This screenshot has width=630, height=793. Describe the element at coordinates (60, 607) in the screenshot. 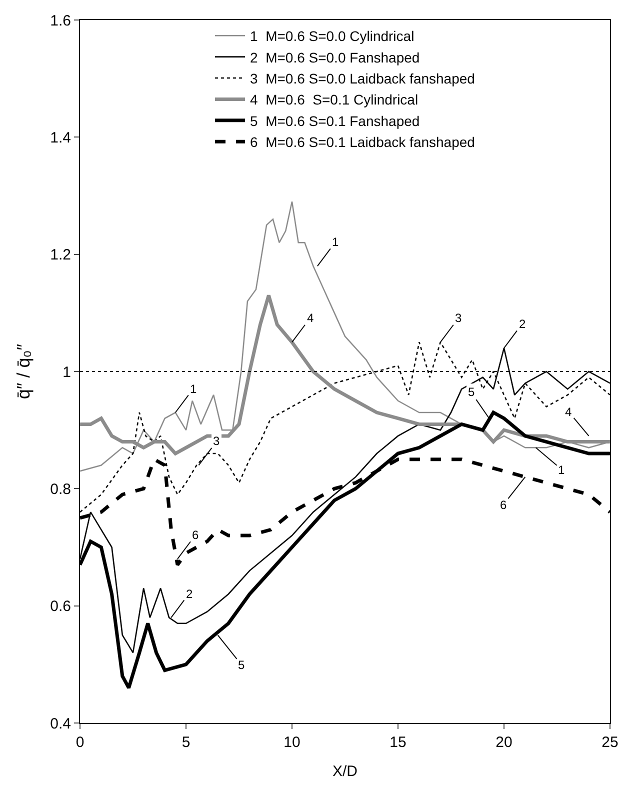

I see `y-tick-label: 0.6` at that location.